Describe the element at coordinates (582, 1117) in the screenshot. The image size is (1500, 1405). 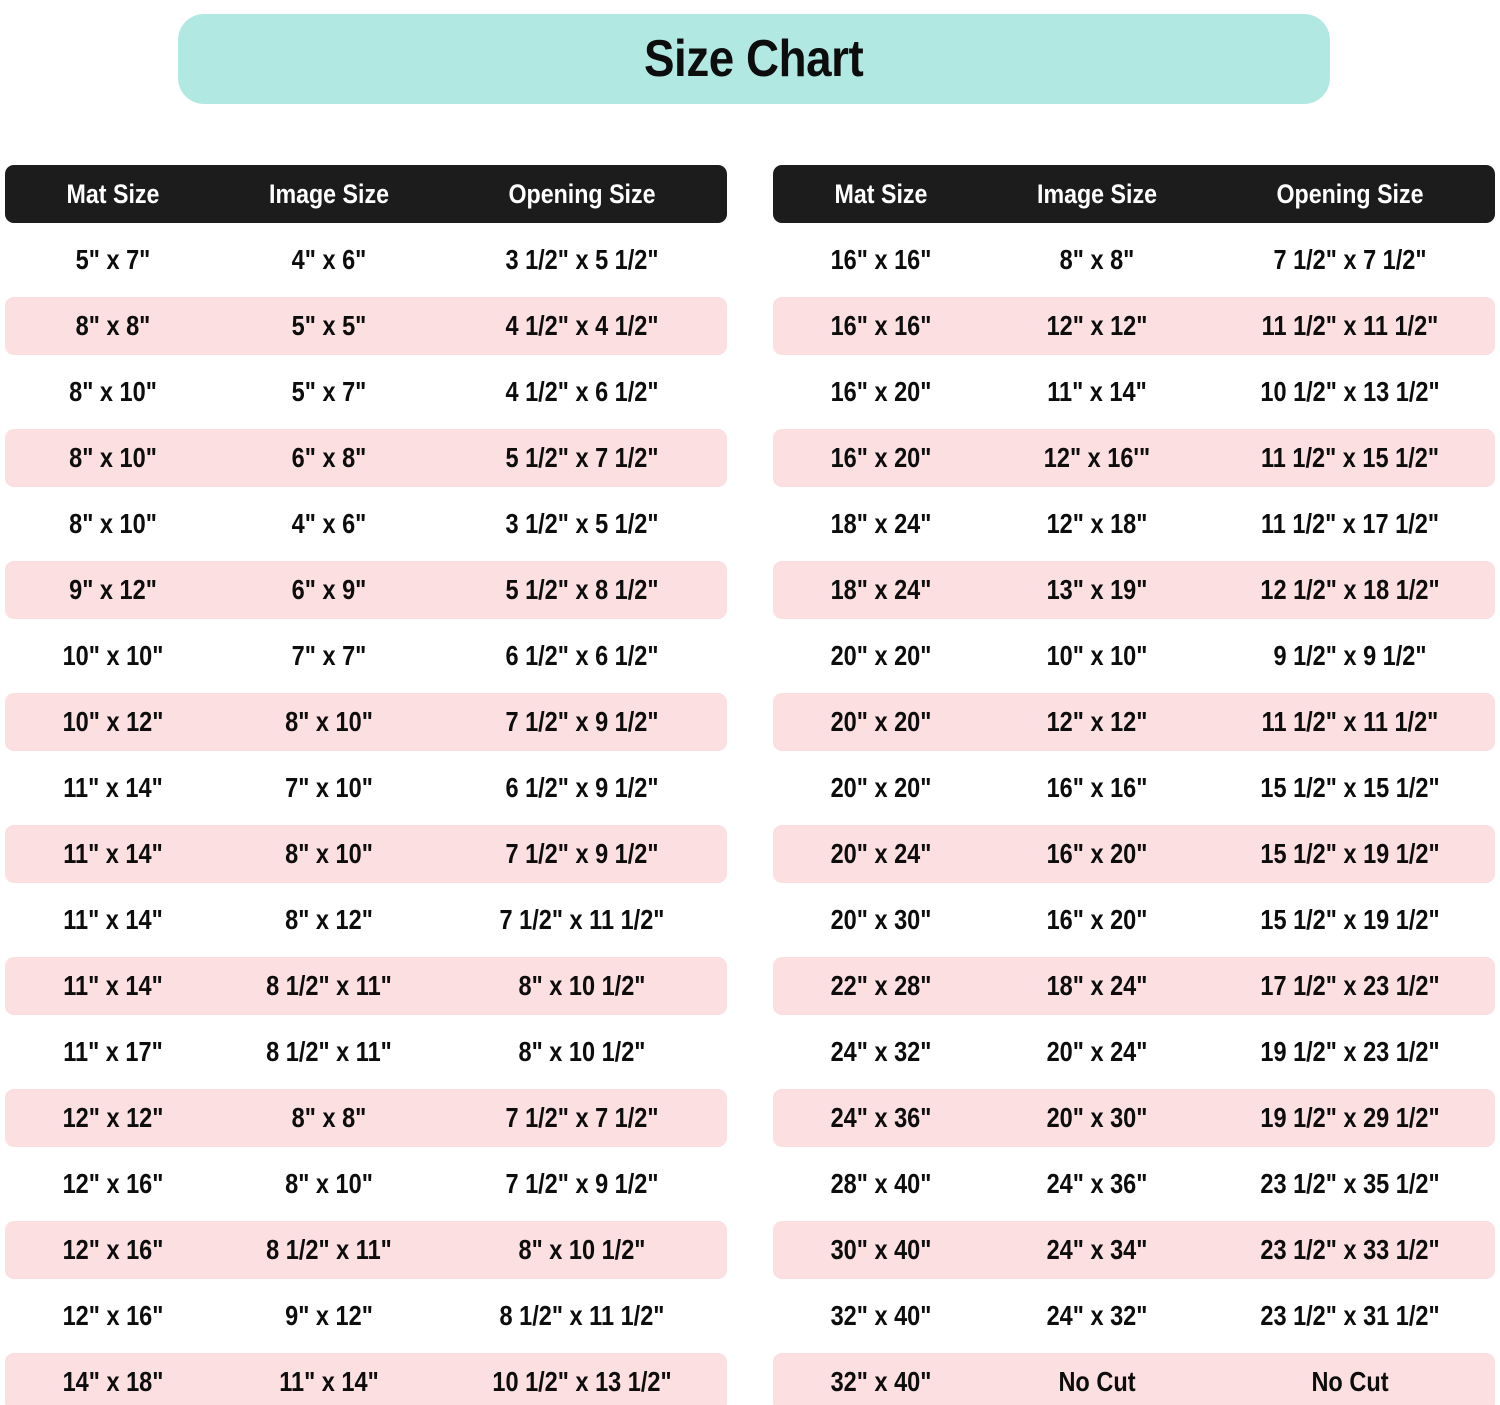
I see `left-cell-opening-size: 7 1/2" x 7 1/2"` at that location.